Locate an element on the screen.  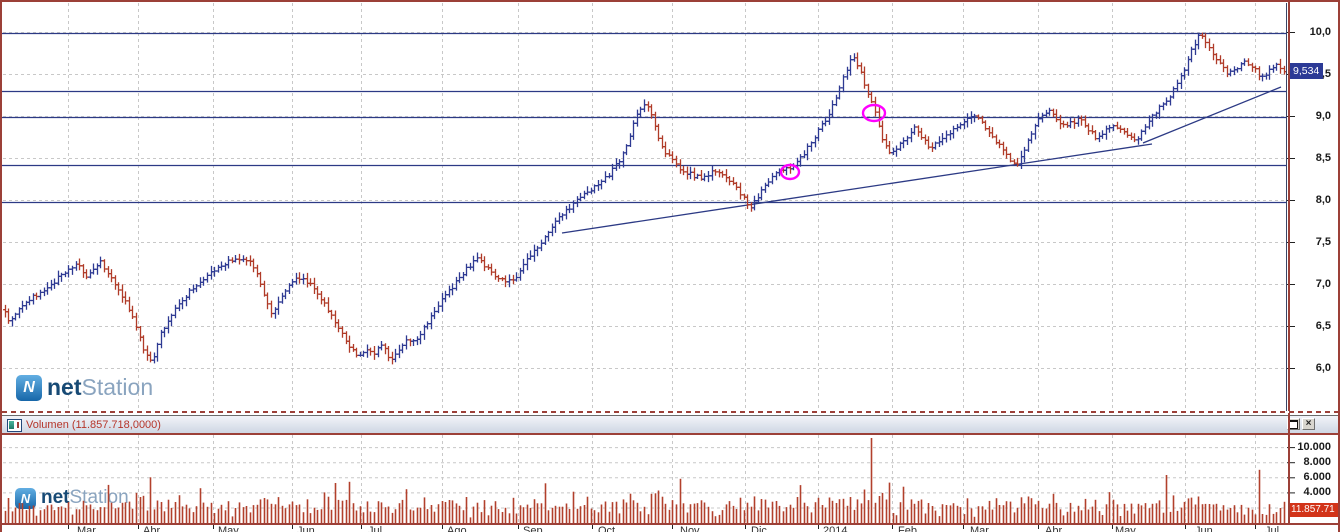
window-border-left is located at coordinates (1, 266).